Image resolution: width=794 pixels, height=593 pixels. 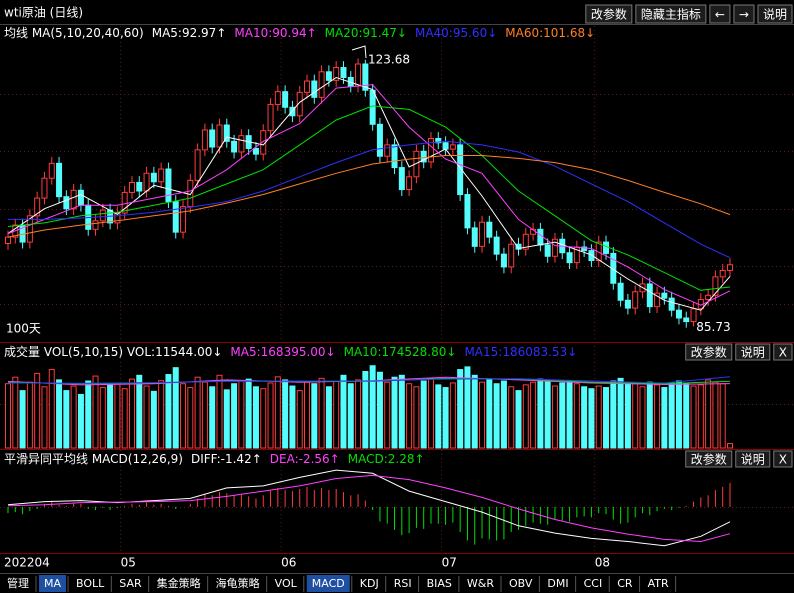 I want to click on legend-item: MA15:186083.53↓, so click(x=520, y=352).